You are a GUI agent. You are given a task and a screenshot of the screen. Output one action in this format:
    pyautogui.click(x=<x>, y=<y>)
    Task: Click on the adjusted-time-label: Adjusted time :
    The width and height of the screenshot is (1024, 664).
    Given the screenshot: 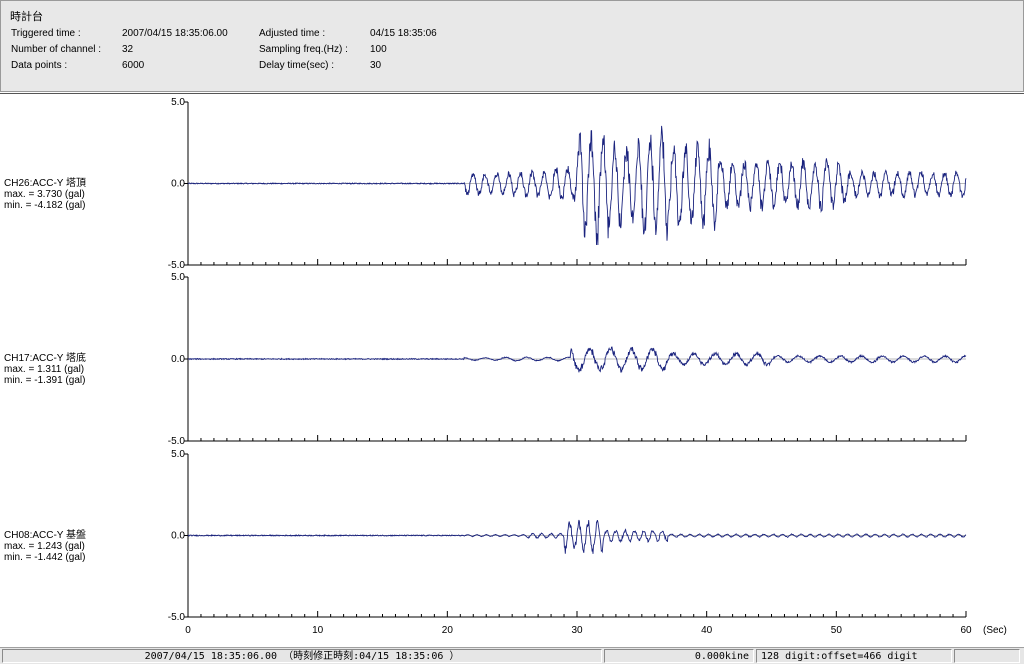 What is the action you would take?
    pyautogui.click(x=292, y=33)
    